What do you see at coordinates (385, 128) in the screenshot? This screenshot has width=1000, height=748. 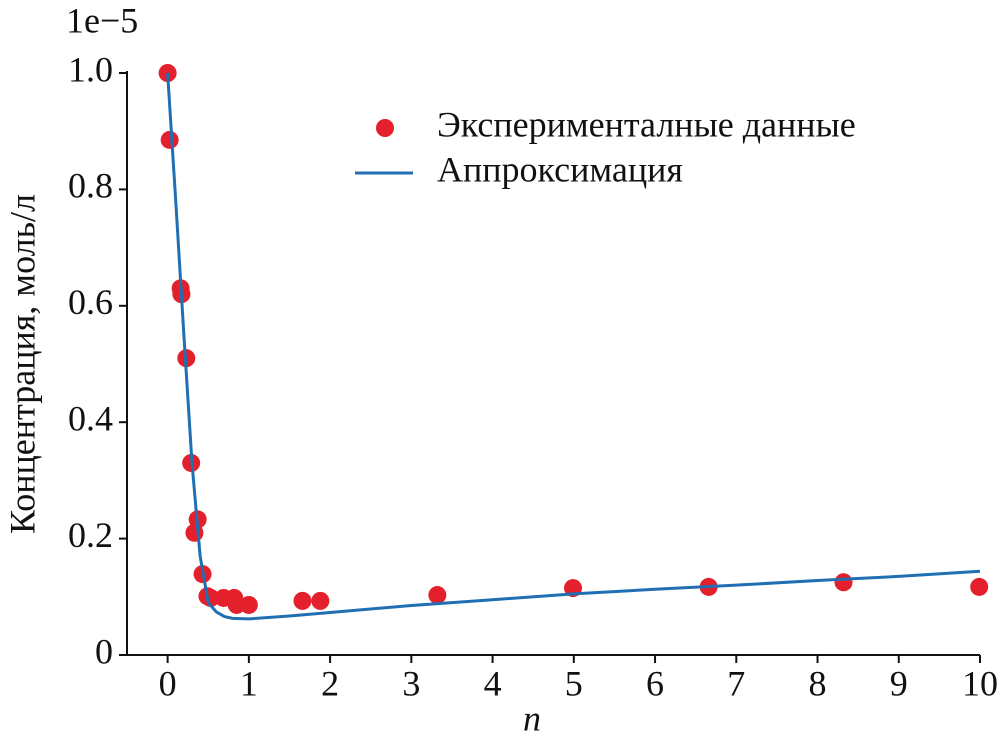 I see `legend-marker` at bounding box center [385, 128].